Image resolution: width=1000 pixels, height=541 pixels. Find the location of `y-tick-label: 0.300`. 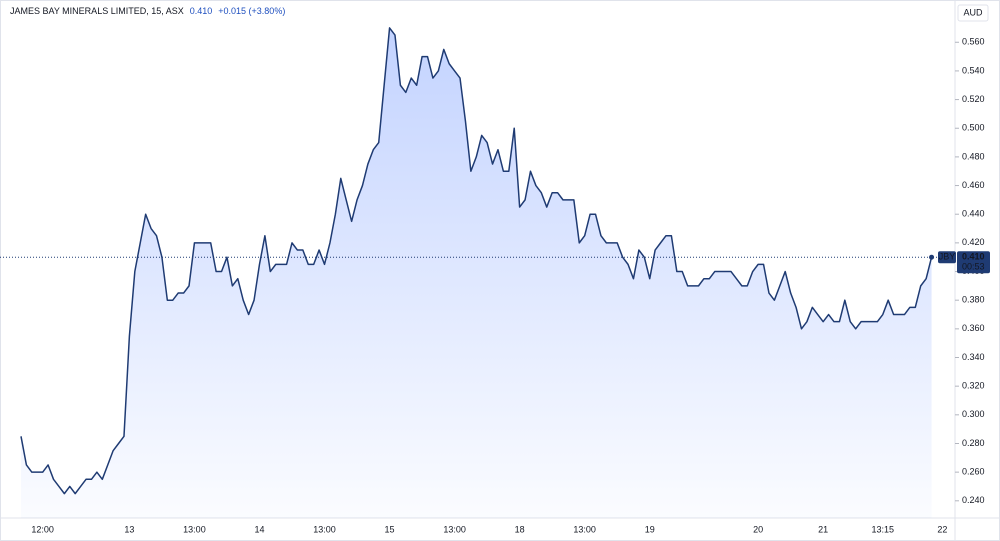

y-tick-label: 0.300 is located at coordinates (973, 414).